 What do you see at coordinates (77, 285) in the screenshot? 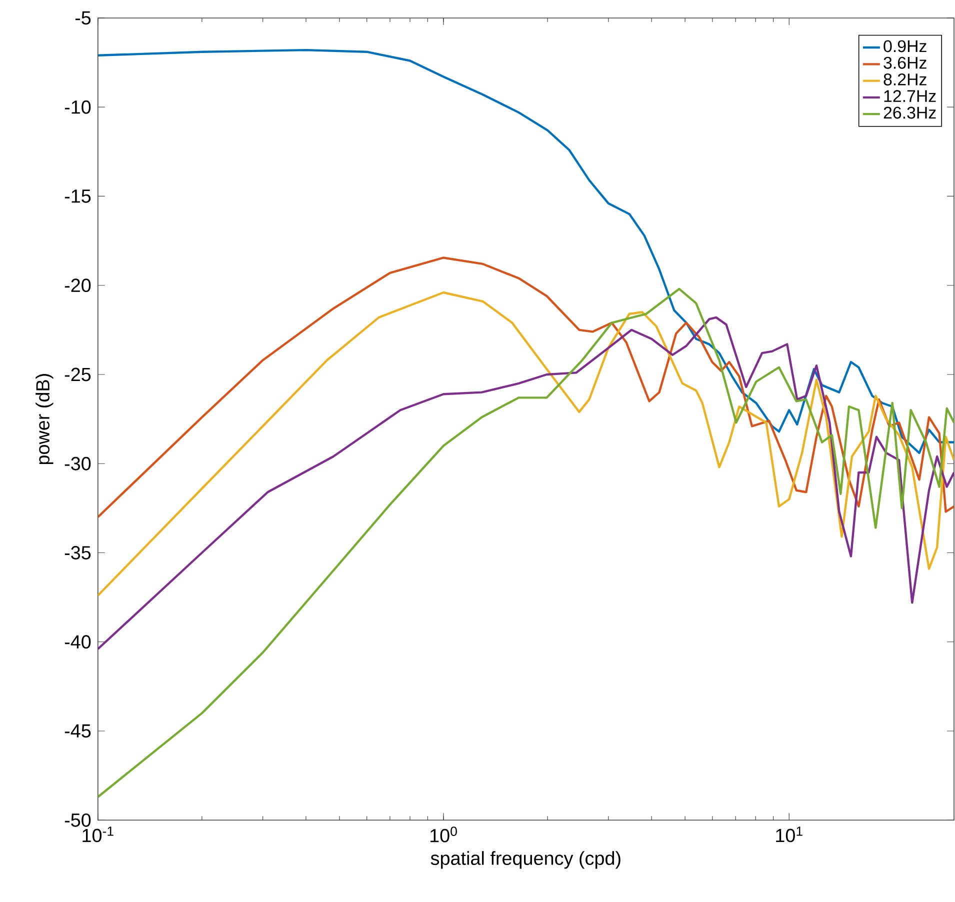
I see `y-tick-label: -20` at bounding box center [77, 285].